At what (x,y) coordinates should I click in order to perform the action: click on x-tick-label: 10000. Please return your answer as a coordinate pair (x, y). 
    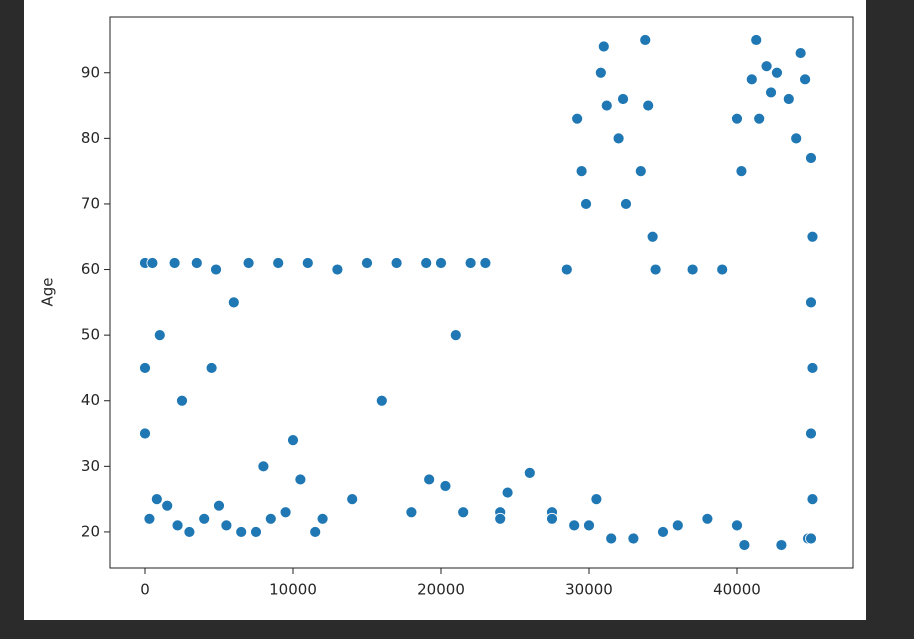
    Looking at the image, I should click on (293, 590).